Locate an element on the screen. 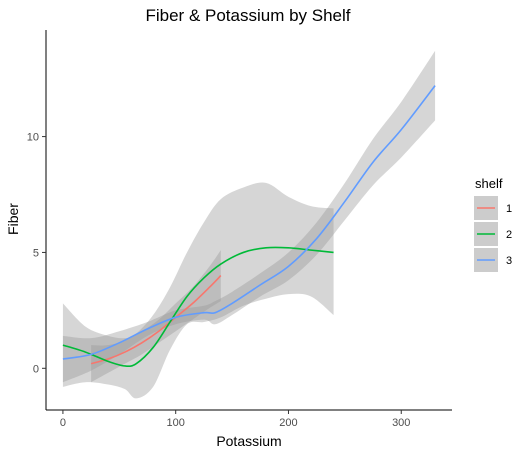  series-2-line is located at coordinates (198, 307).